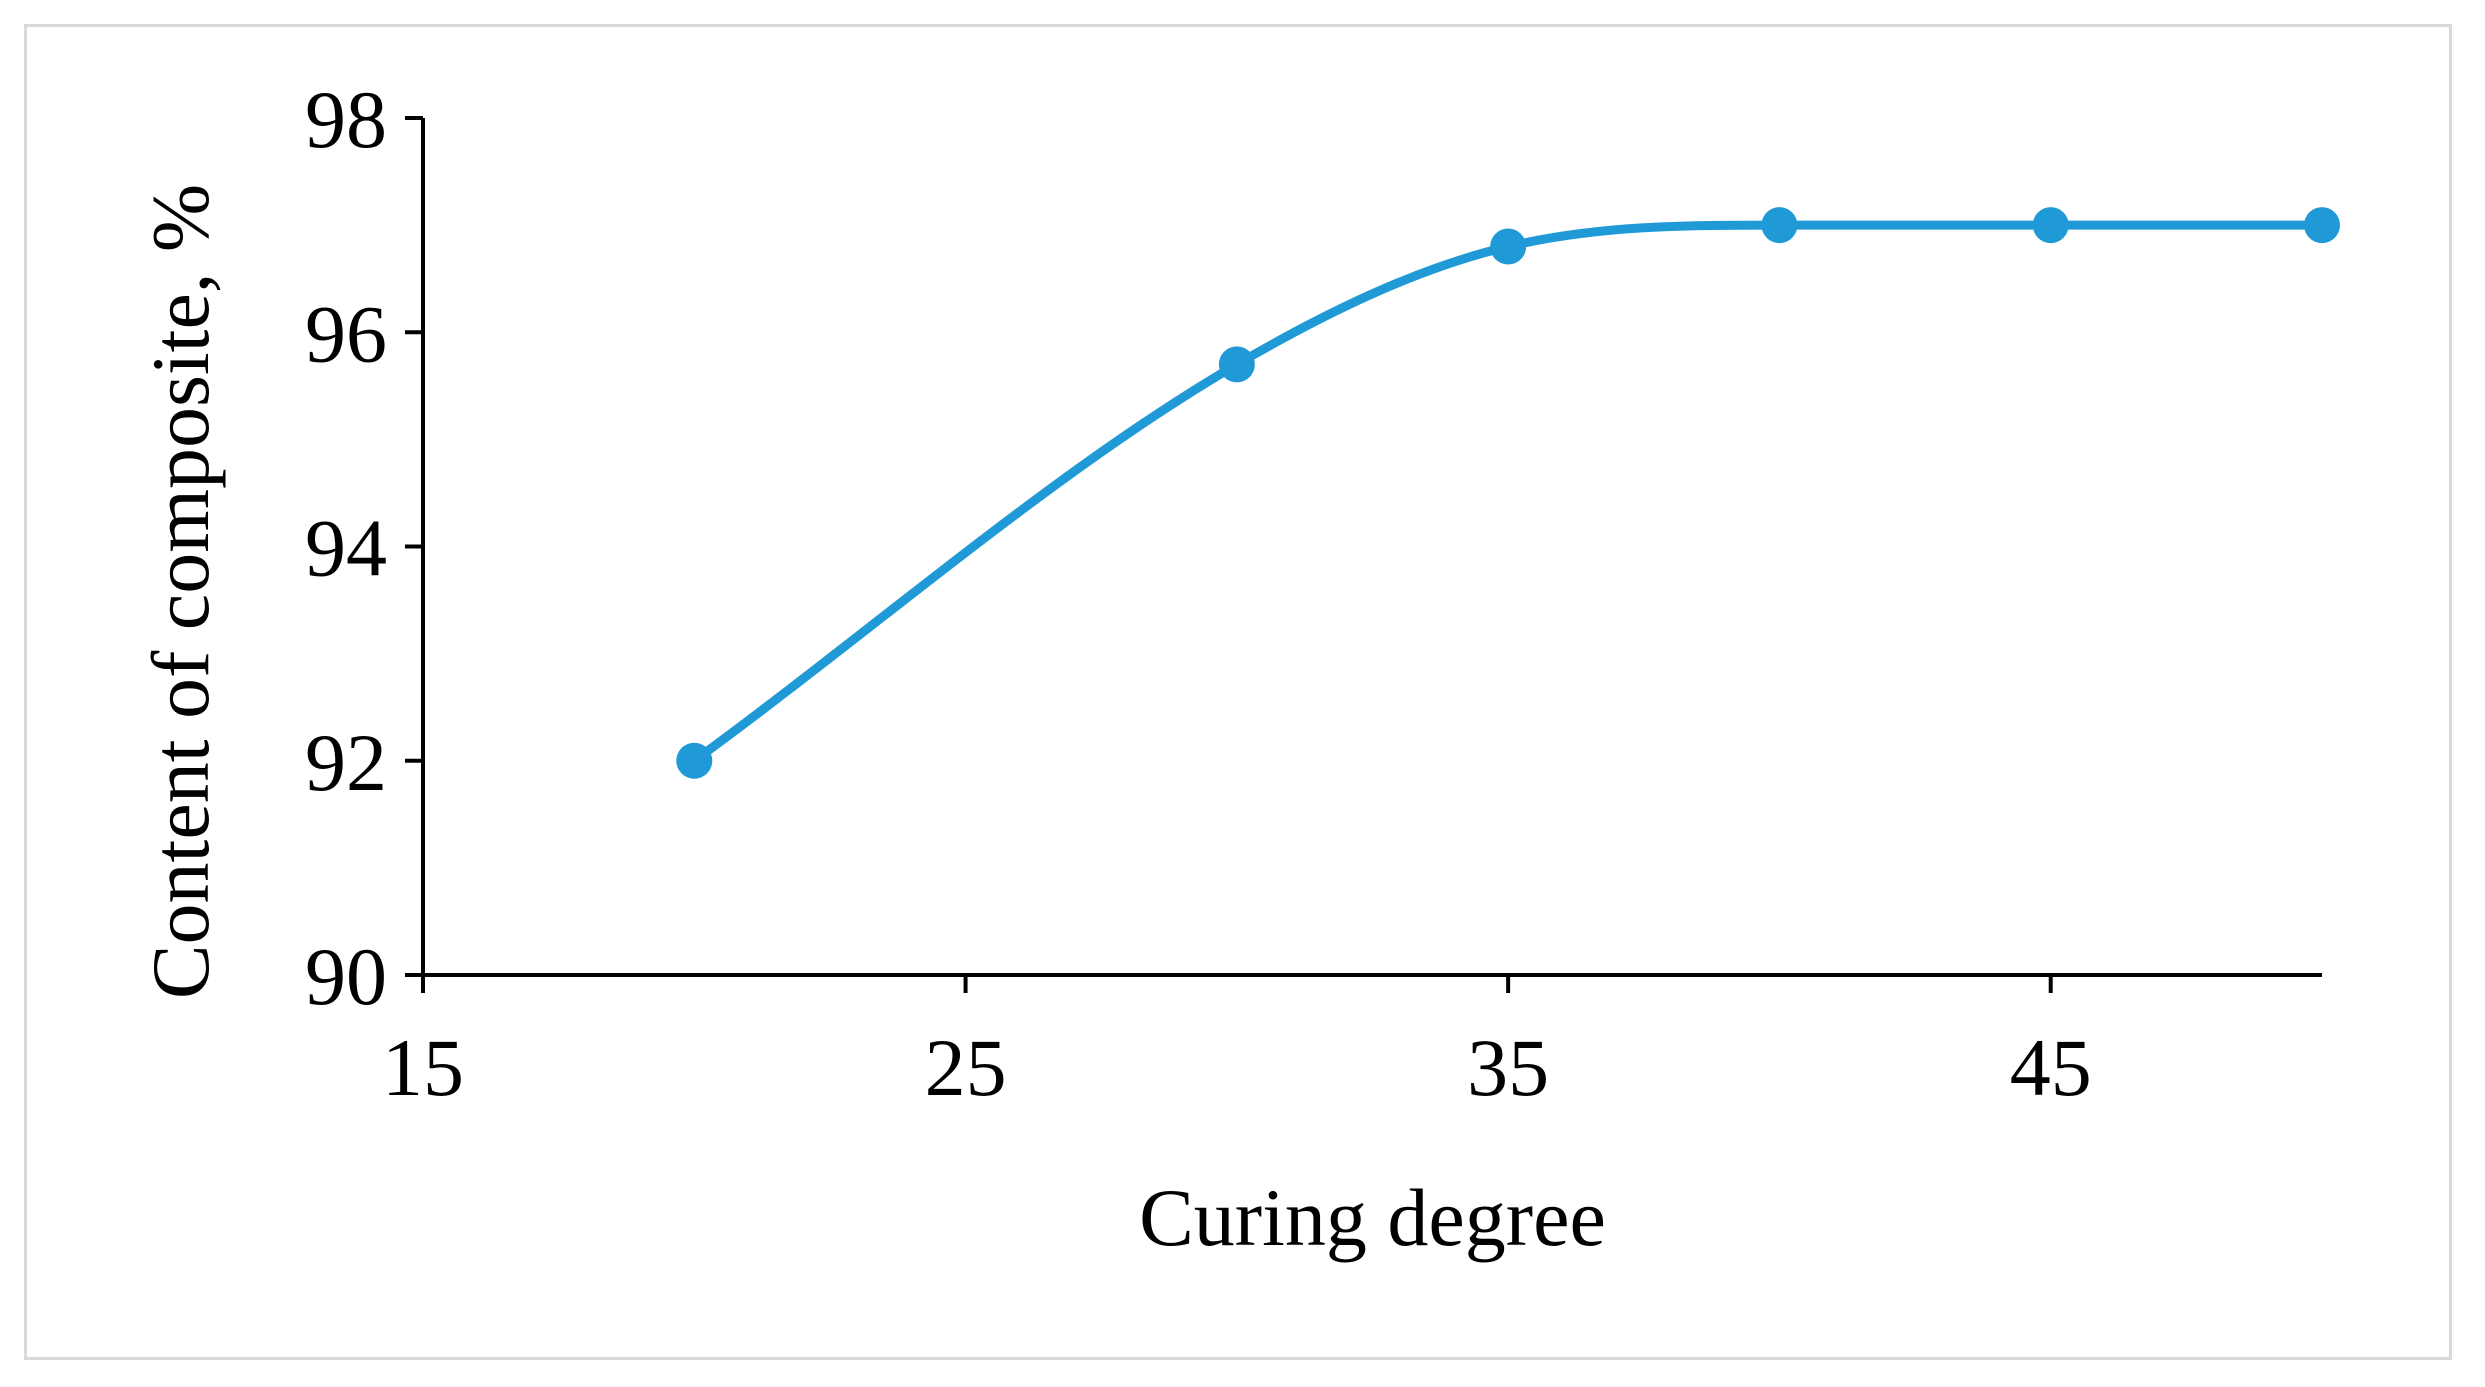  Describe the element at coordinates (2051, 1067) in the screenshot. I see `x-tick-label: 45` at that location.